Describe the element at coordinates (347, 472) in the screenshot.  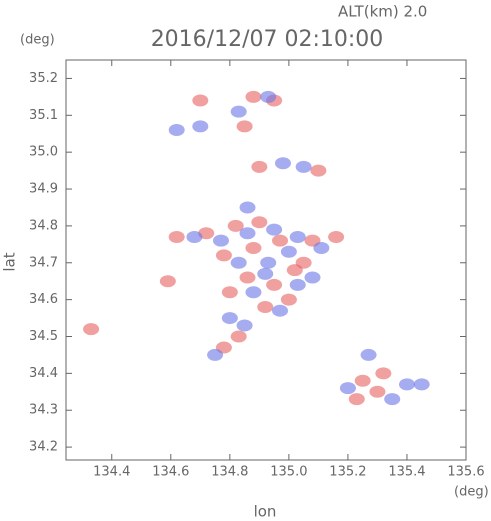
I see `x-tick-label: 135.2` at that location.